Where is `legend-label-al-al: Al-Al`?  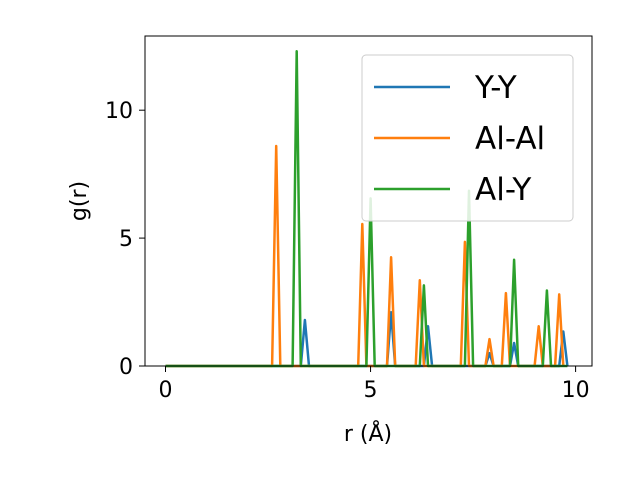 legend-label-al-al: Al-Al is located at coordinates (510, 139).